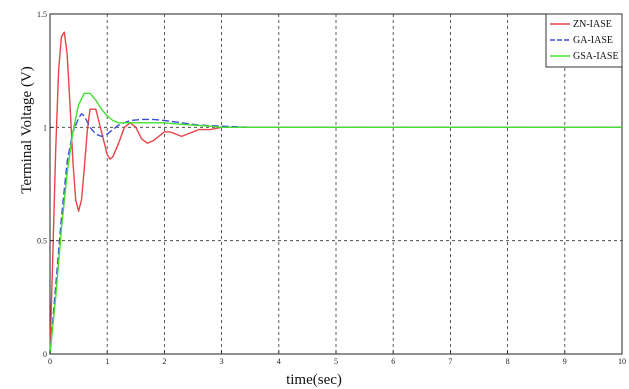 The width and height of the screenshot is (629, 389). Describe the element at coordinates (565, 361) in the screenshot. I see `x-tick-label: 9` at that location.